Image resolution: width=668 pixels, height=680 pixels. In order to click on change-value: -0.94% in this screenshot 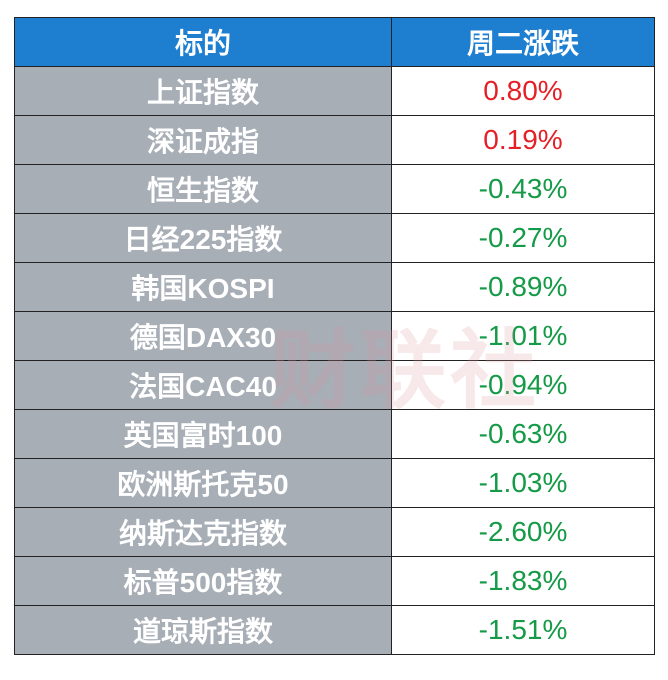, I will do `click(523, 385)`.